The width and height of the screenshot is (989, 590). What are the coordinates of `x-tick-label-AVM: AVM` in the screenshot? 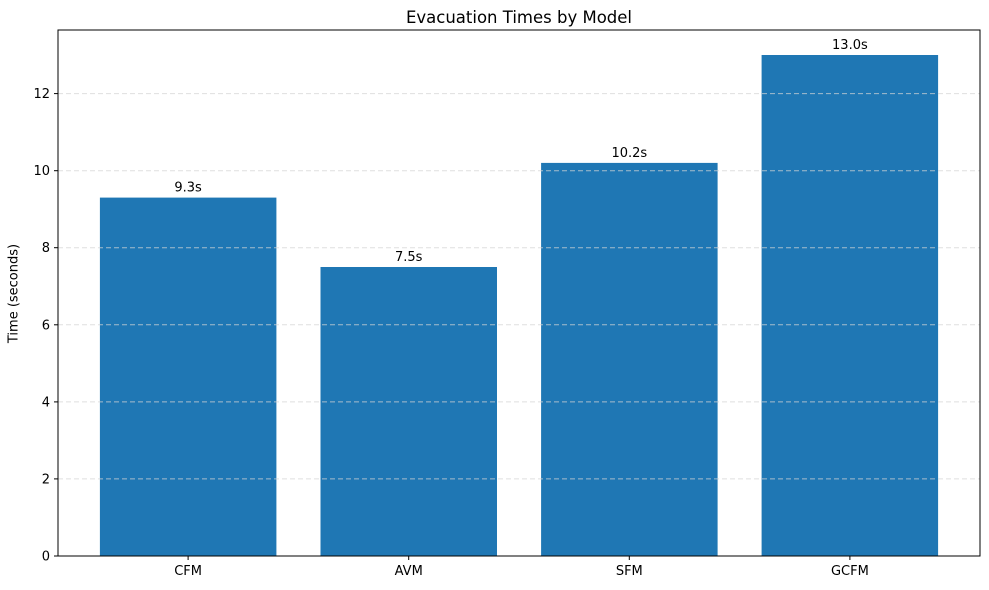 It's located at (409, 571).